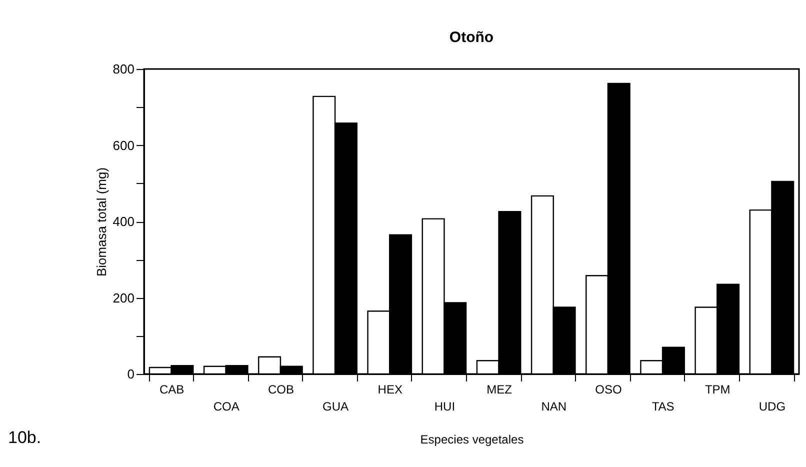 This screenshot has width=806, height=467. Describe the element at coordinates (123, 298) in the screenshot. I see `y-tick-label: 200` at that location.